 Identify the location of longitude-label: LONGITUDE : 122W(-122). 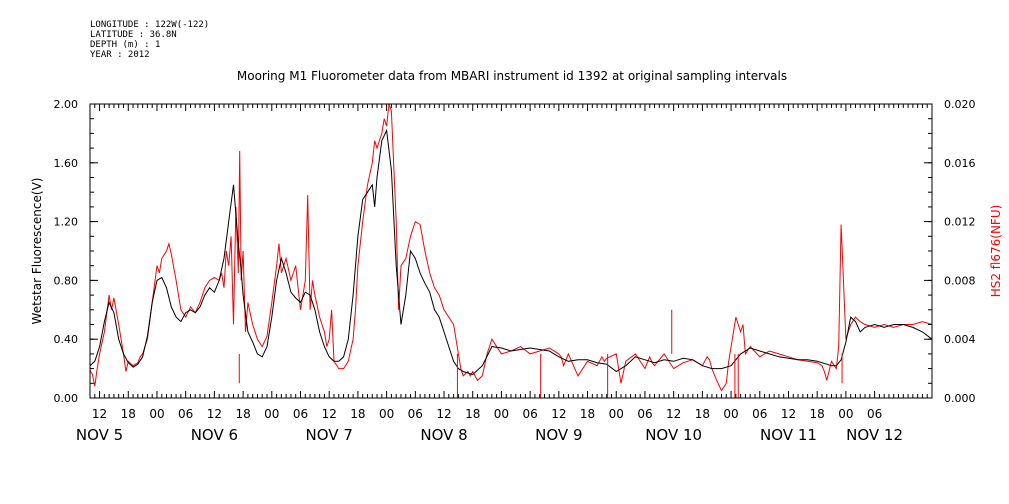
(150, 25).